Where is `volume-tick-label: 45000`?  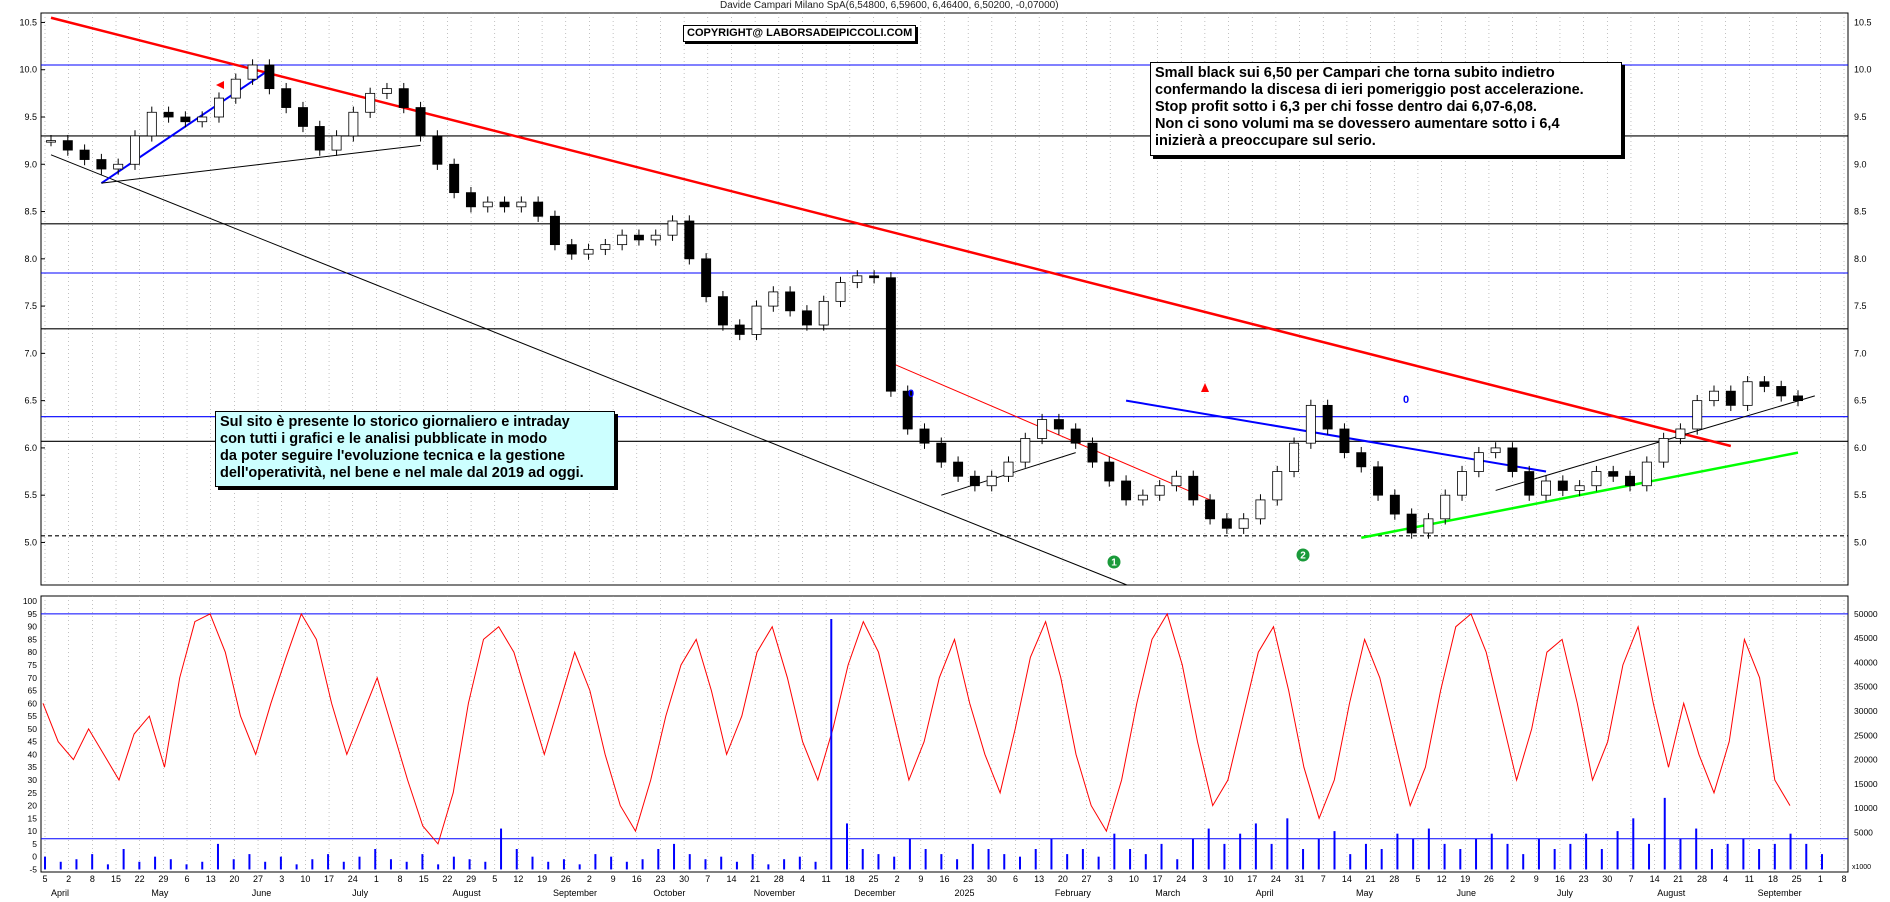 volume-tick-label: 45000 is located at coordinates (1866, 638).